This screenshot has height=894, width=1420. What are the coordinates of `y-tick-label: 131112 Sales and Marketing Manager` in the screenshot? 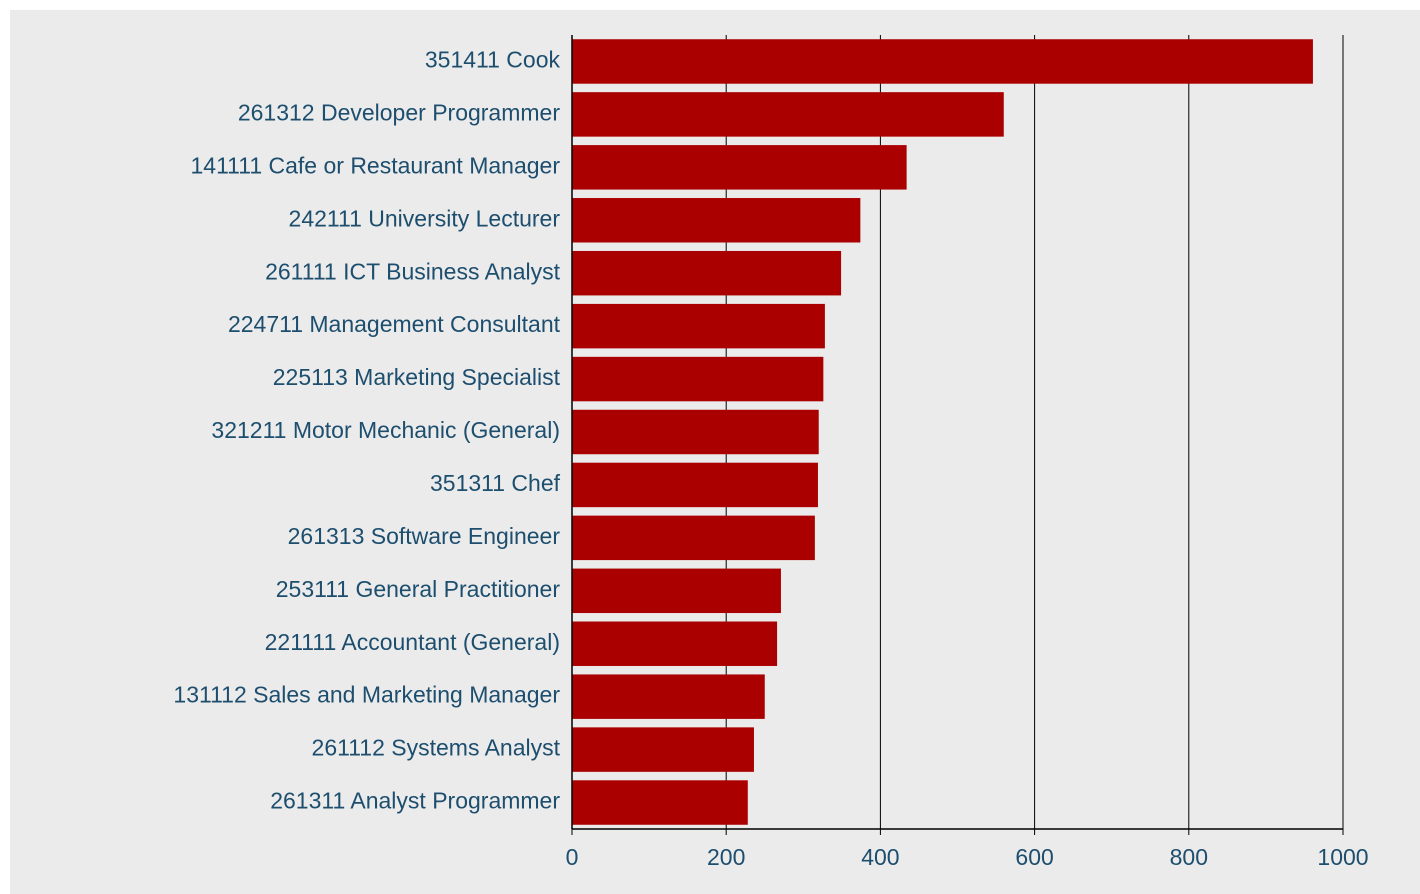 It's located at (366, 695).